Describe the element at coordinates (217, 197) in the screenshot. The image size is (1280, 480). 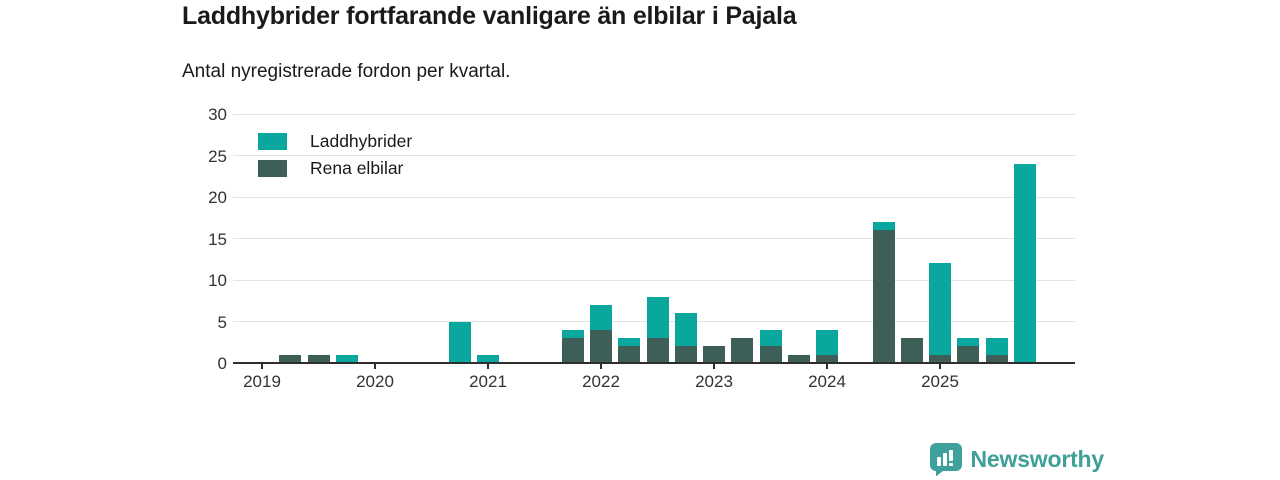
I see `y-tick-label: 20` at that location.